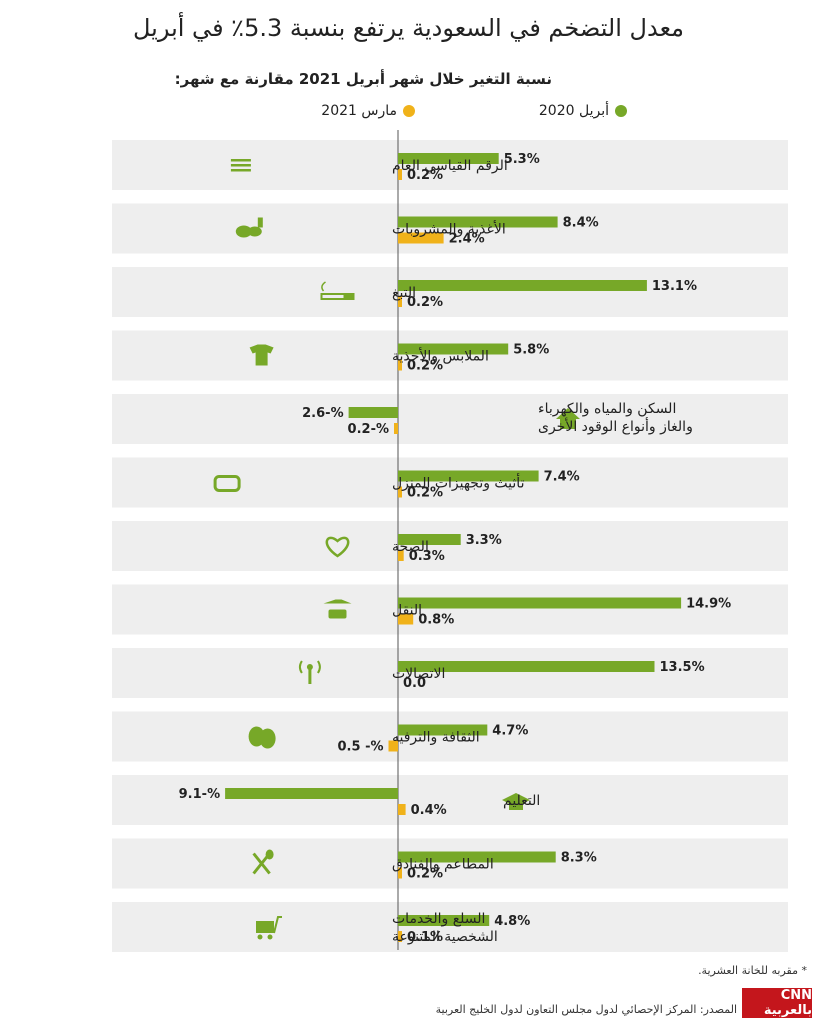  What do you see at coordinates (708, 604) in the screenshot?
I see `value-label-april-2020: 14.9%` at bounding box center [708, 604].